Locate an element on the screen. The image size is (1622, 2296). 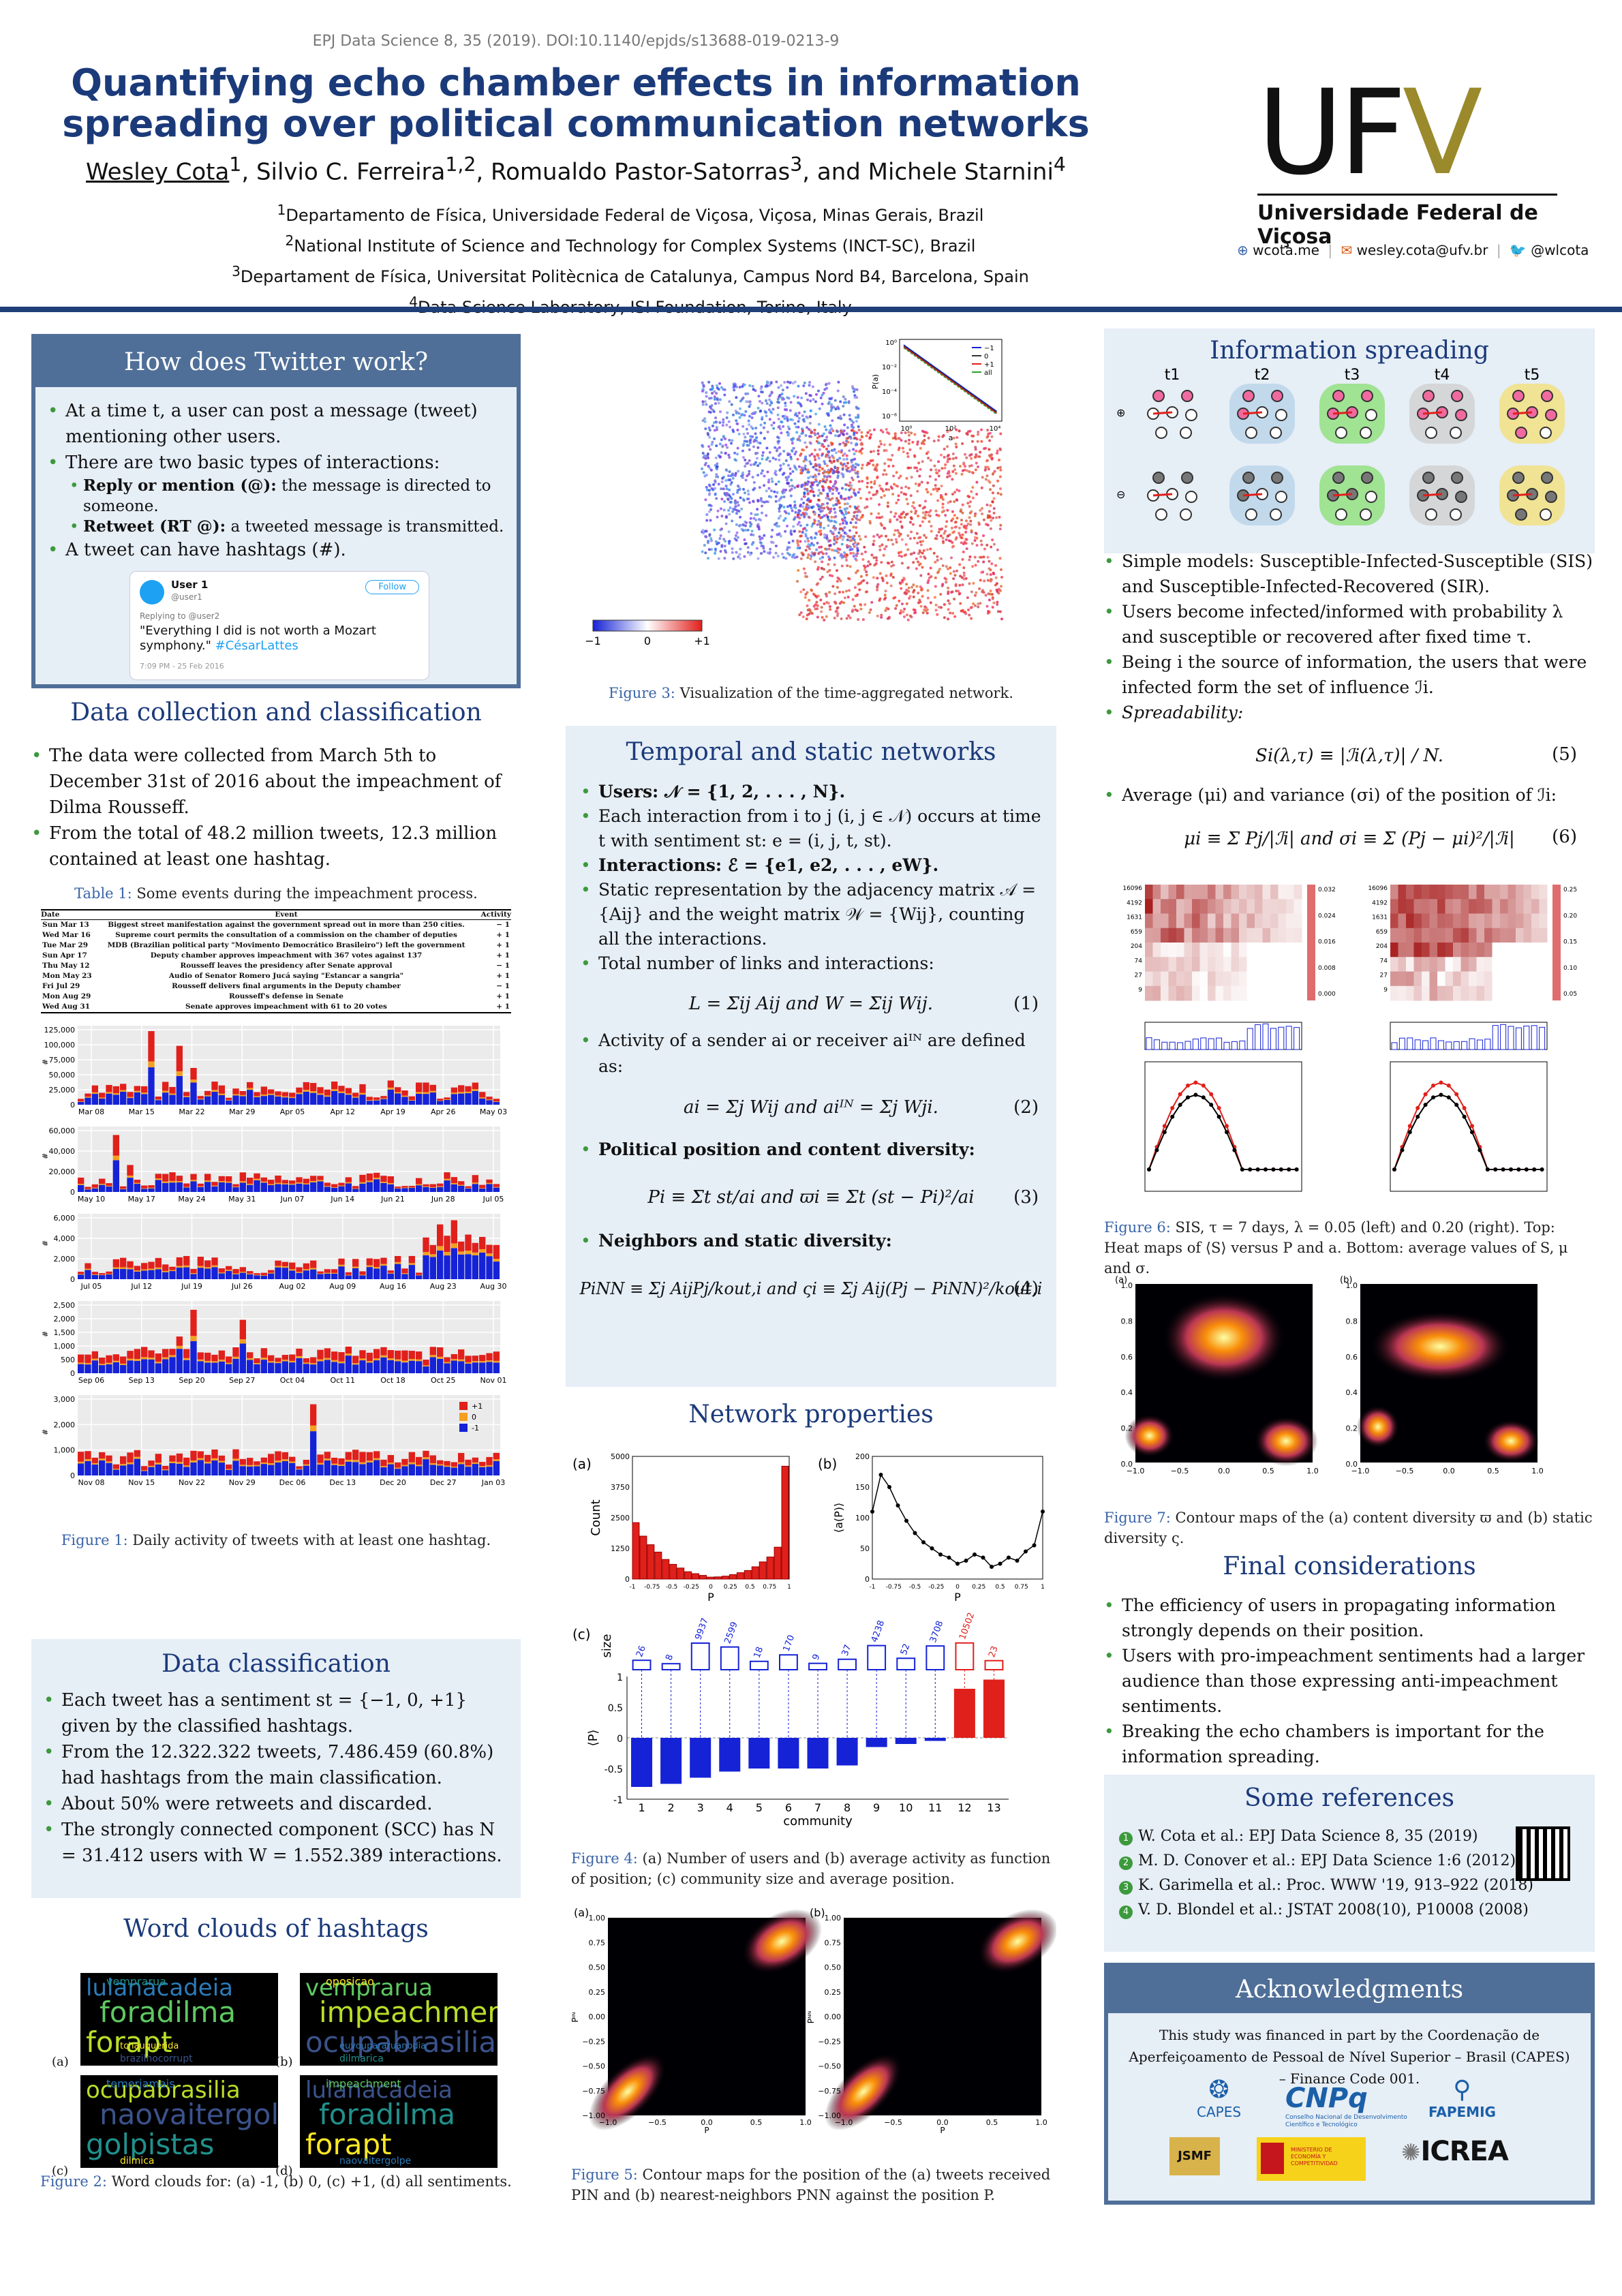
logo-rule is located at coordinates (1407, 195).